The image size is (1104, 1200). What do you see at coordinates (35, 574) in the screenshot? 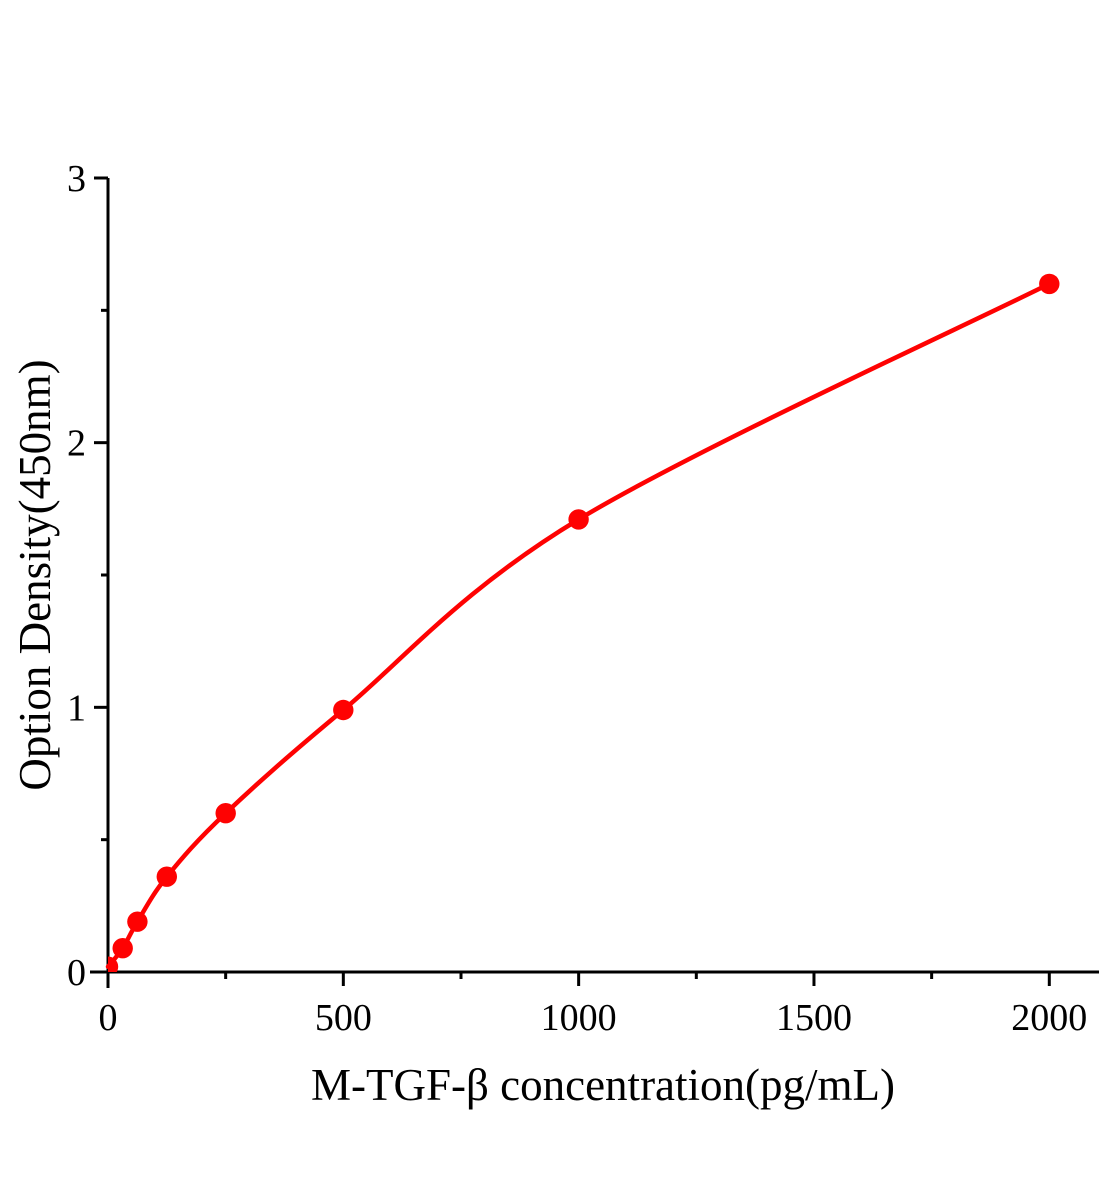
I see `y-axis-title: Option Density(450nm)` at bounding box center [35, 574].